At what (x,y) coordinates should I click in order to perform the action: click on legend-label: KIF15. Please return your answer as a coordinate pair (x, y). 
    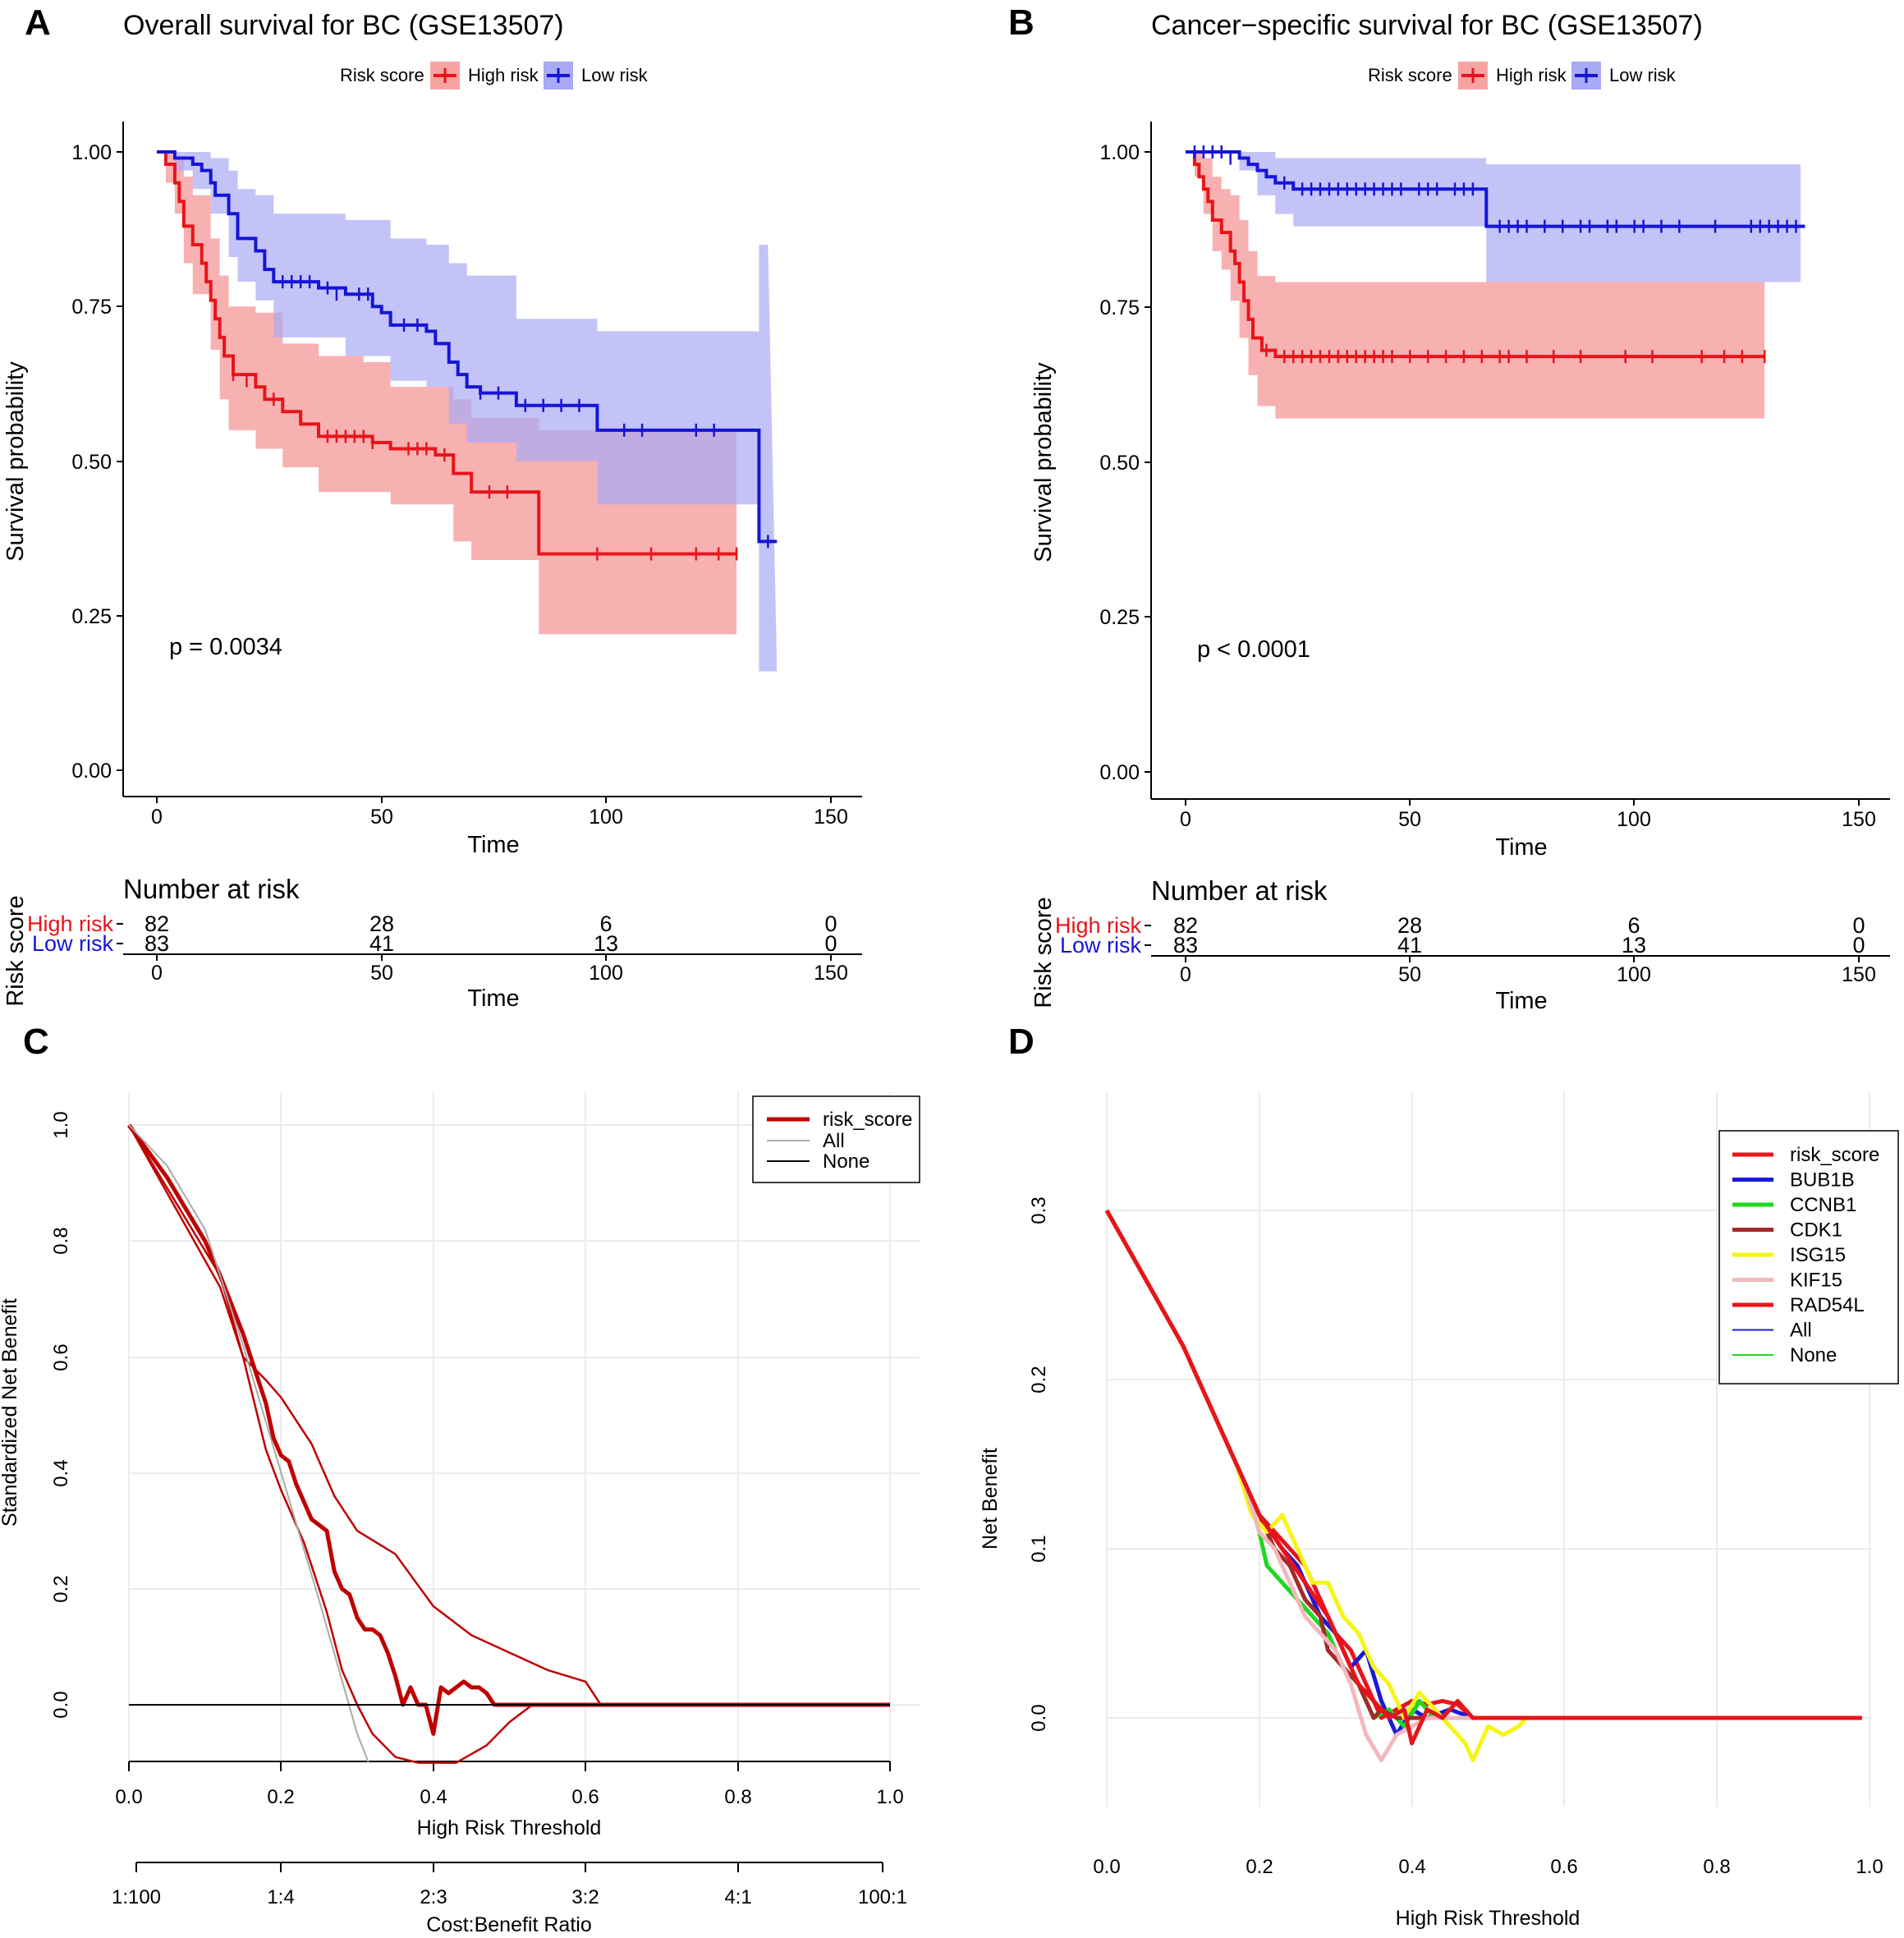
    Looking at the image, I should click on (1816, 1281).